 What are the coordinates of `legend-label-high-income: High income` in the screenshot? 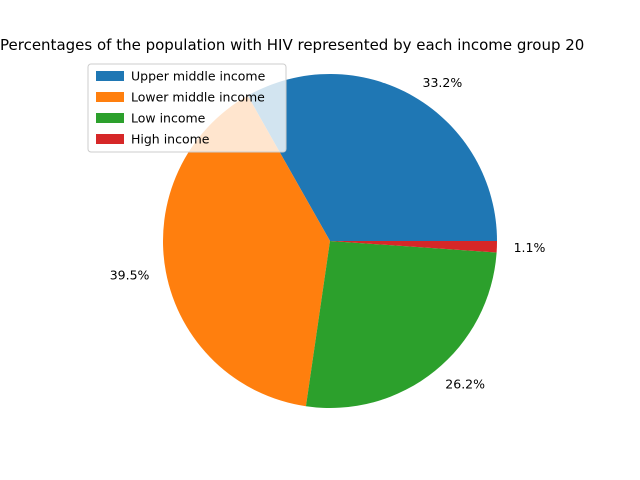 It's located at (170, 139).